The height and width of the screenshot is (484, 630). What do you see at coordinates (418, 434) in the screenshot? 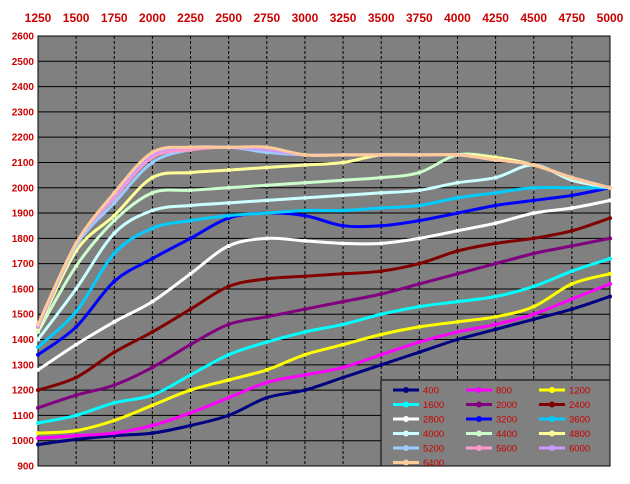
I see `legend-item-4000: 4000` at bounding box center [418, 434].